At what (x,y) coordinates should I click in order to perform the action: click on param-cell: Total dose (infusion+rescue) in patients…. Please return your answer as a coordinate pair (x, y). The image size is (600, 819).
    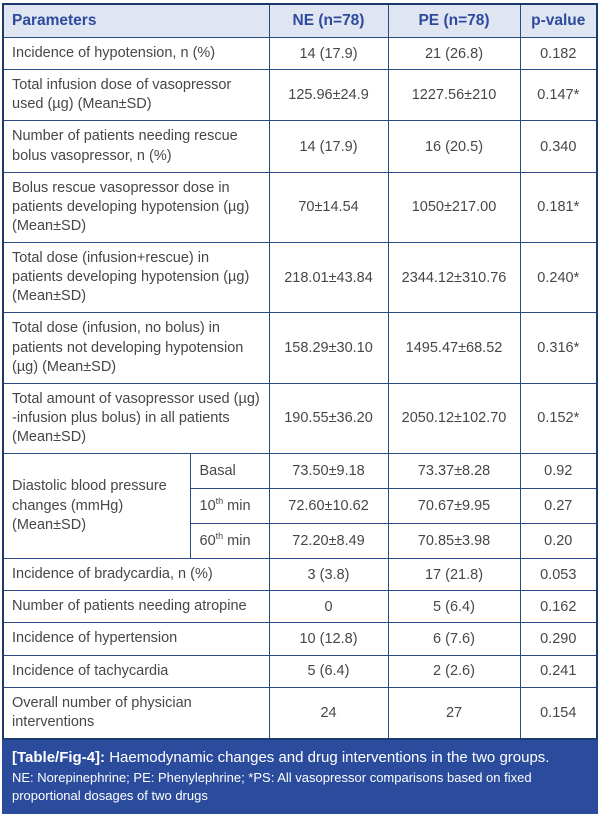
    Looking at the image, I should click on (136, 277).